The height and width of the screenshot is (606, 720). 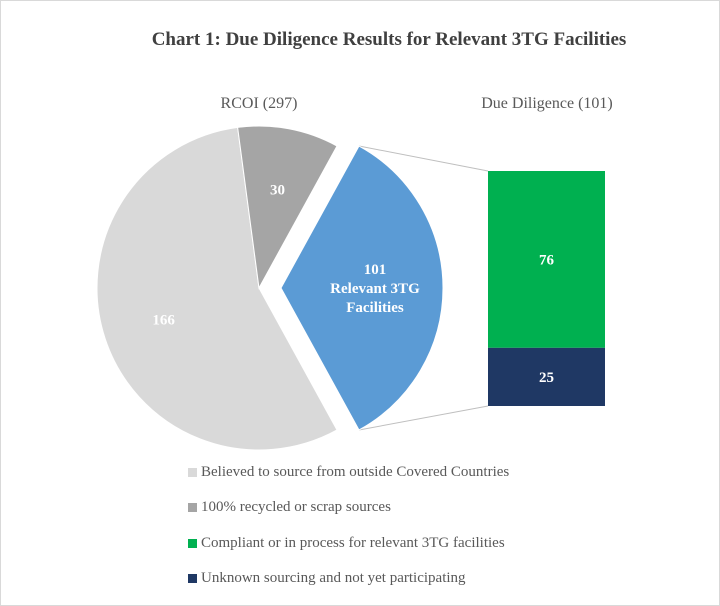 What do you see at coordinates (163, 320) in the screenshot?
I see `pie-slice-label-1: 166` at bounding box center [163, 320].